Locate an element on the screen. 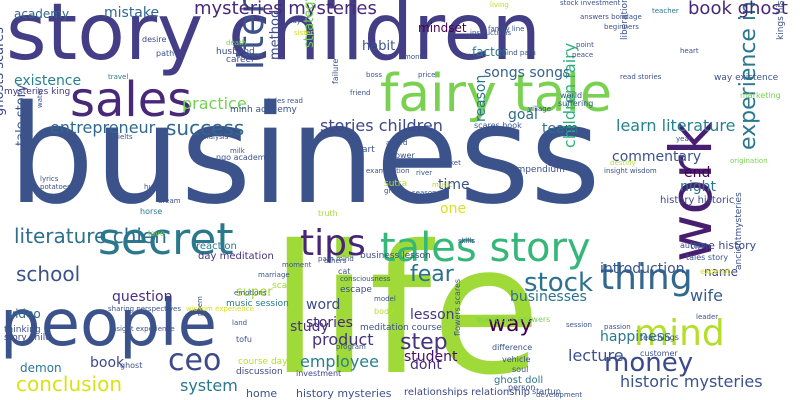 The width and height of the screenshot is (800, 400). word-human: human is located at coordinates (156, 187).